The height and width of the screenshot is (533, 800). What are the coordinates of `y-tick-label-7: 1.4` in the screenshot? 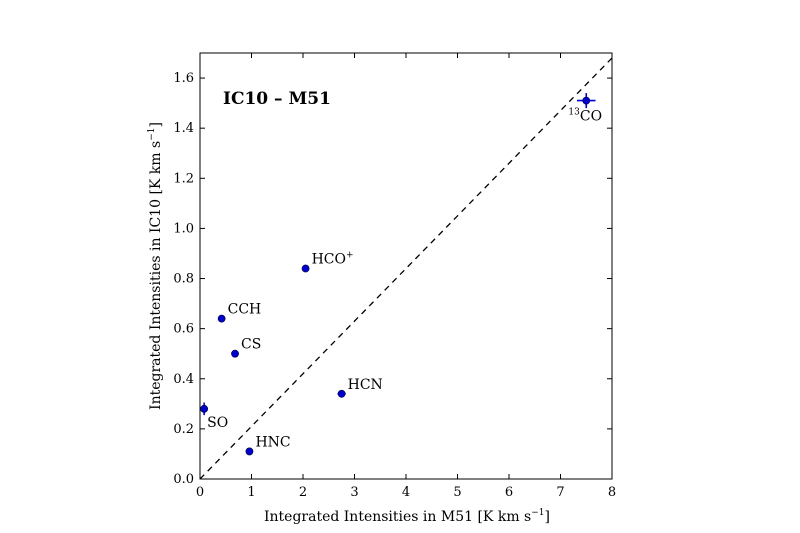 It's located at (183, 128).